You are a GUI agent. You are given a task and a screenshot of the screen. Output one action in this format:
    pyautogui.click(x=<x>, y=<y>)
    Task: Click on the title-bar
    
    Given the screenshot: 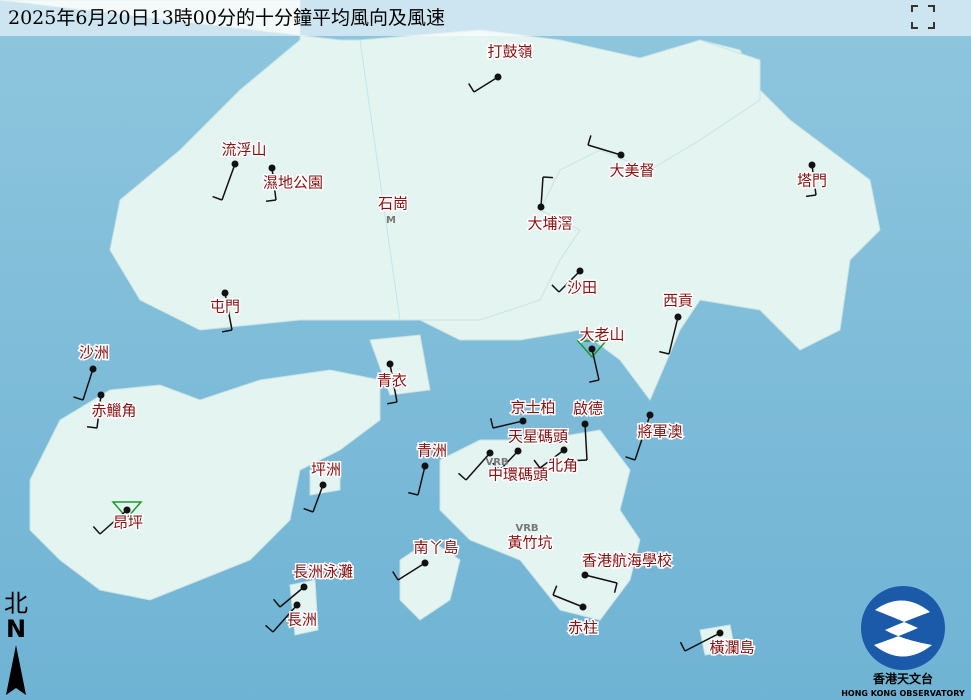 What is the action you would take?
    pyautogui.click(x=485, y=18)
    